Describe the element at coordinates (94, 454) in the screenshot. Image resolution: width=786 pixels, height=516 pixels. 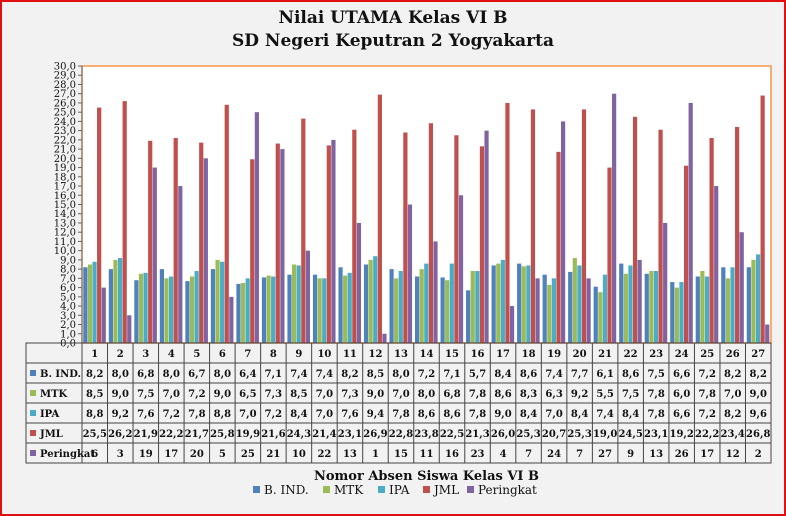
I see `data-label: 6` at that location.